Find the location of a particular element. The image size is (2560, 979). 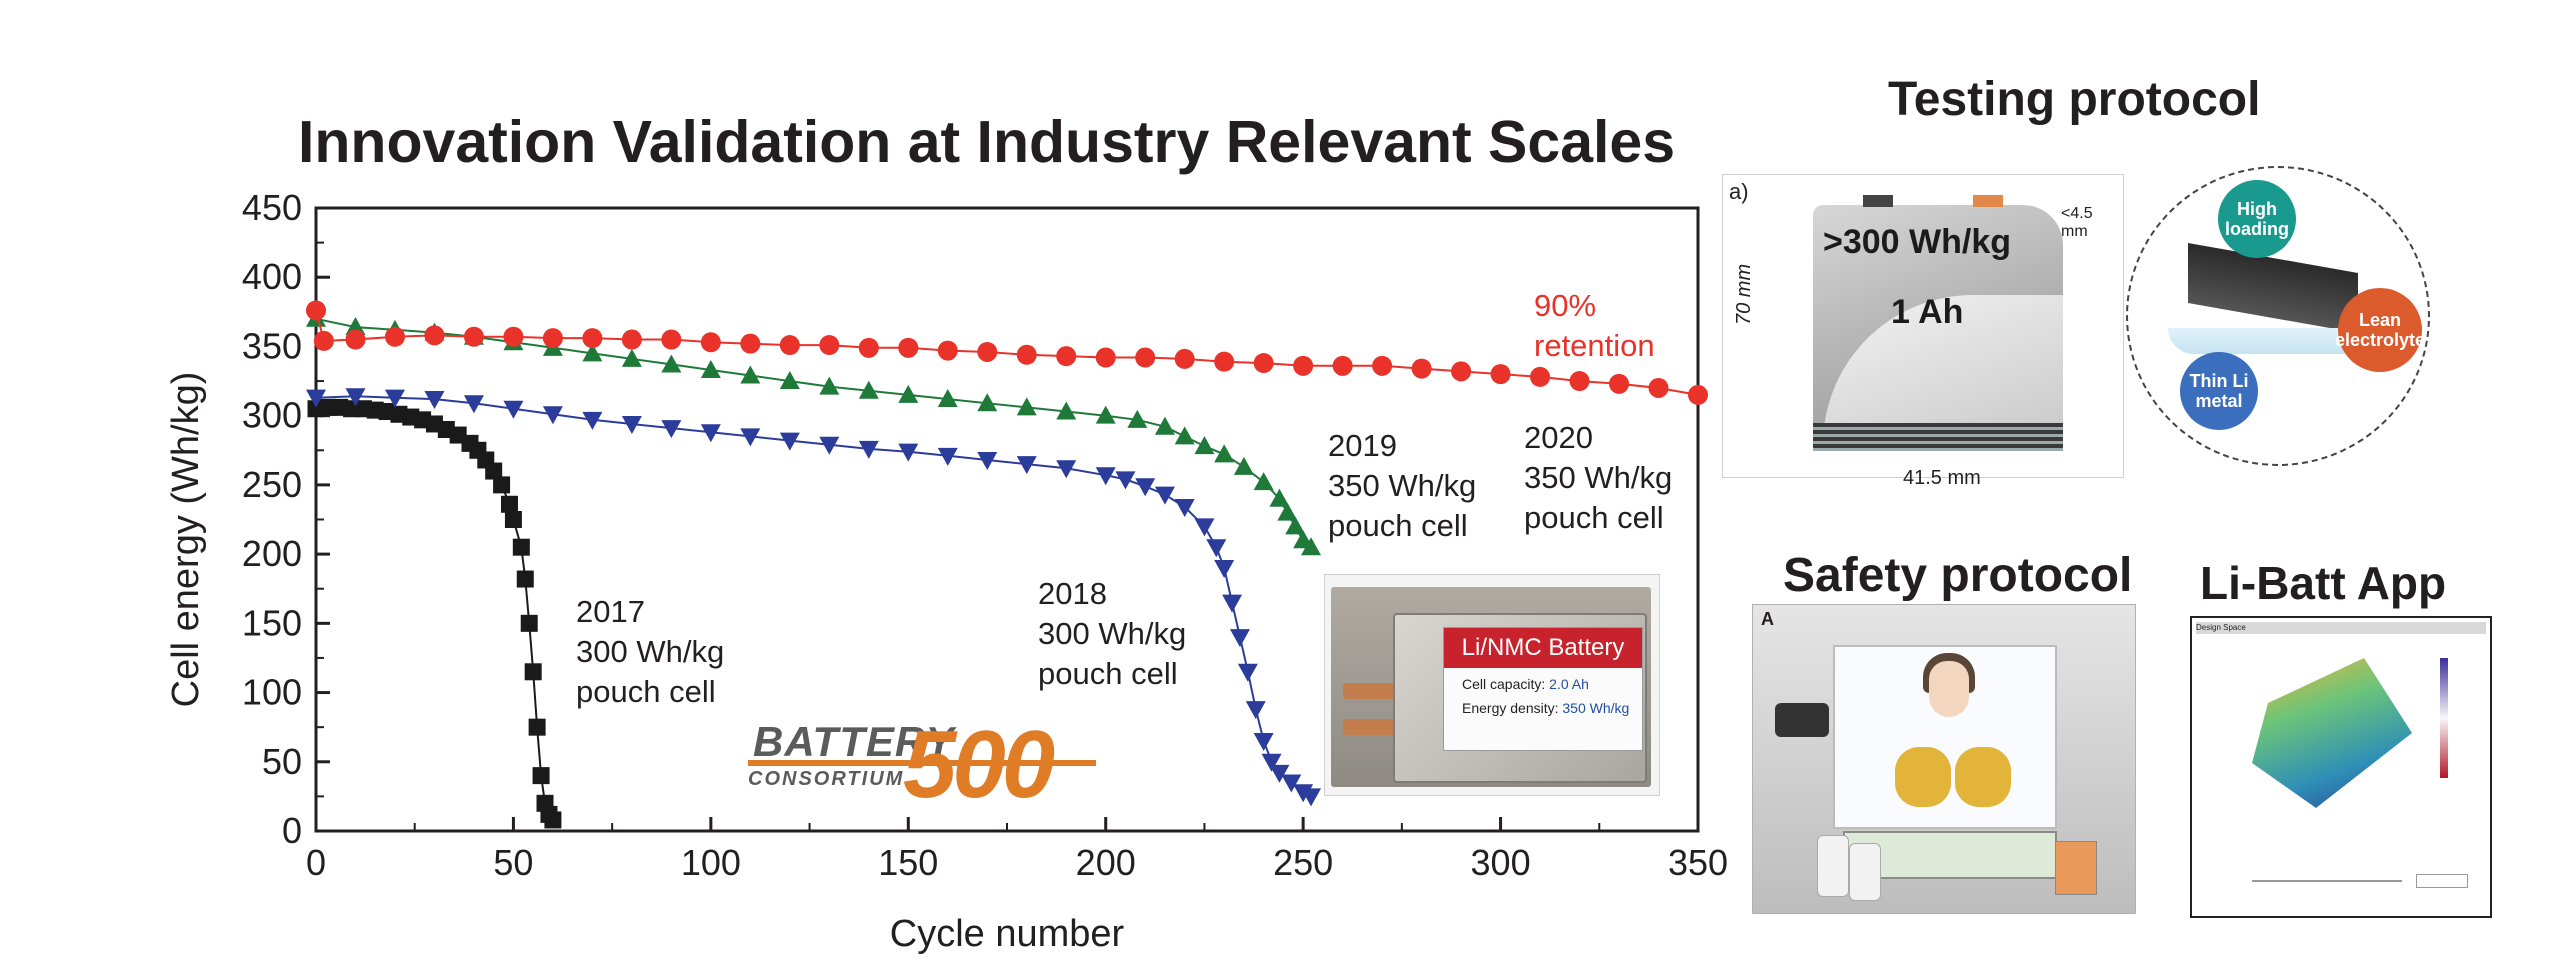

surface-plot is located at coordinates (2332, 733).